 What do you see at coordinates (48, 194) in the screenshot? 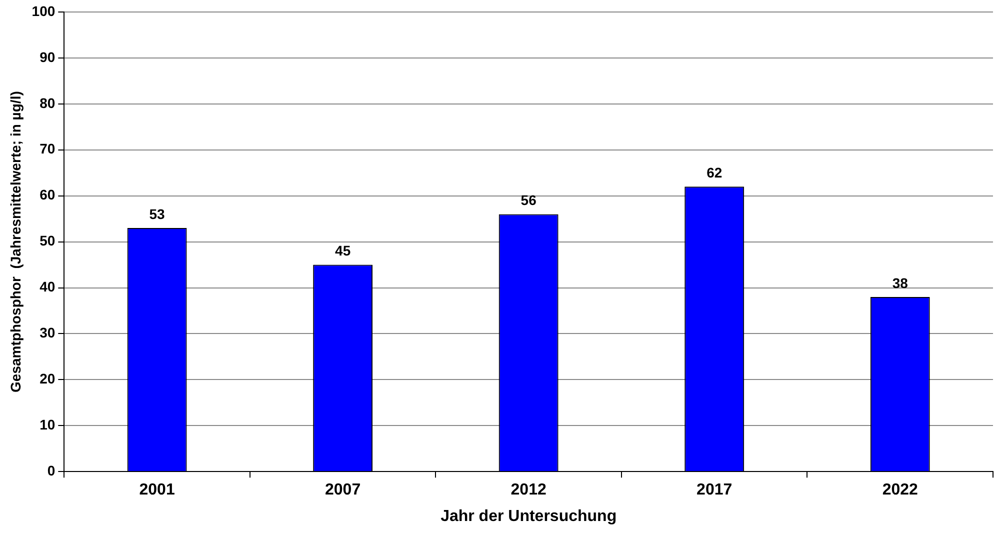
I see `y-tick-label: 60` at bounding box center [48, 194].